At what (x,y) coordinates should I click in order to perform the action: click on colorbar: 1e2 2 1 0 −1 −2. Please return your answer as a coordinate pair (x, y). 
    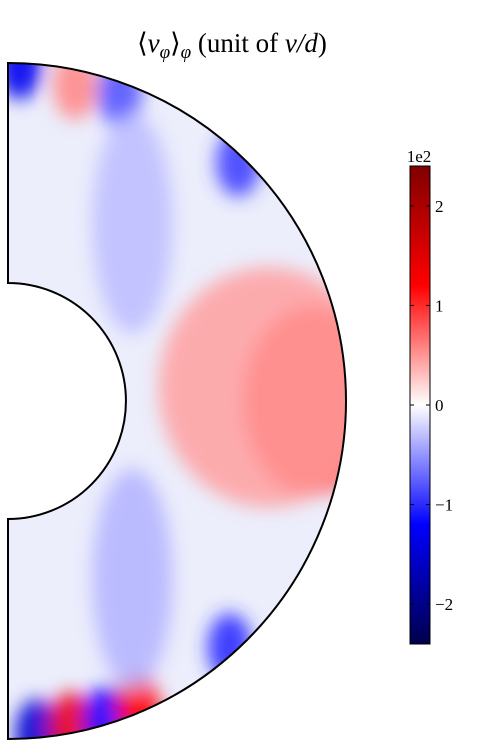
    Looking at the image, I should click on (430, 396).